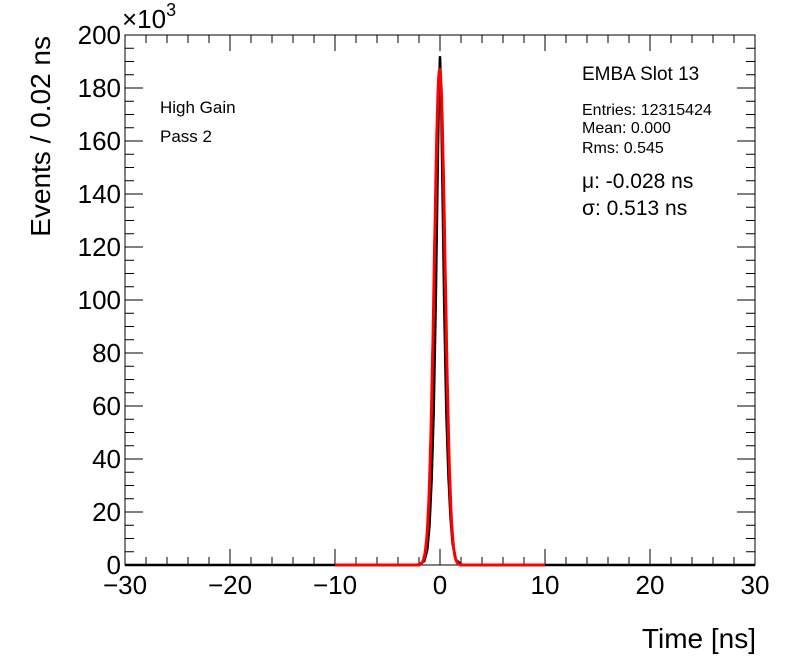  Describe the element at coordinates (99, 247) in the screenshot. I see `y-tick-label: 120` at that location.